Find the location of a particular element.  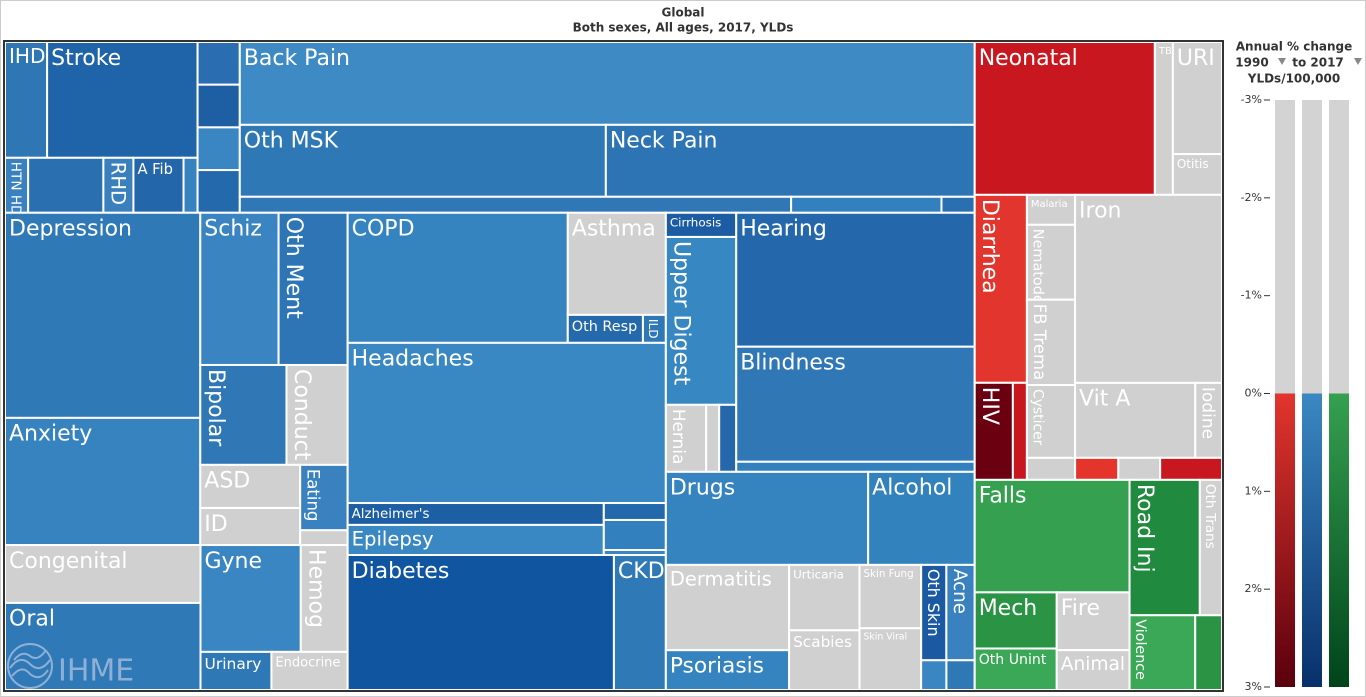

cell-label: Diarrhea is located at coordinates (989, 246).